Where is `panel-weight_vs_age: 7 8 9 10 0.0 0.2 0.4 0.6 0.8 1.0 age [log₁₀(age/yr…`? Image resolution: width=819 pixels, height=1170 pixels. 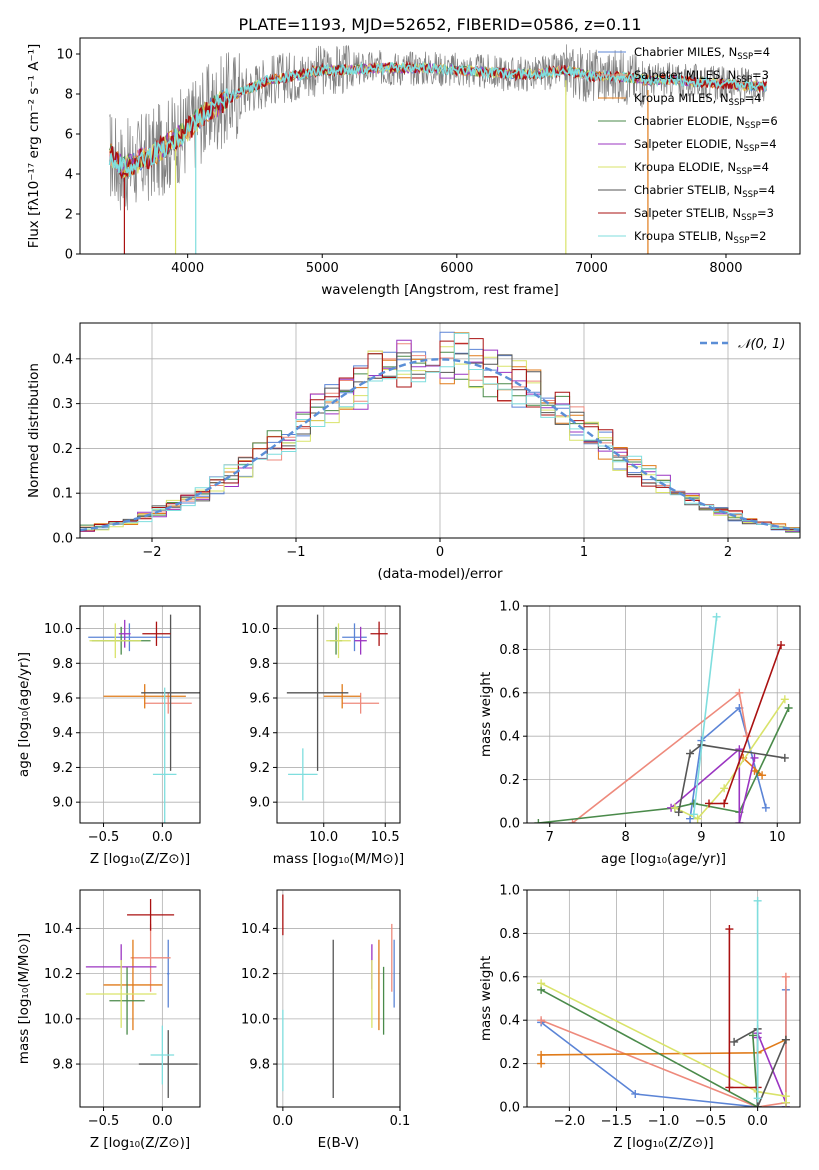
panel-weight_vs_age: 7 8 9 10 0.0 0.2 0.4 0.6 0.8 1.0 age [log₁₀(age/yr… is located at coordinates (639, 733).